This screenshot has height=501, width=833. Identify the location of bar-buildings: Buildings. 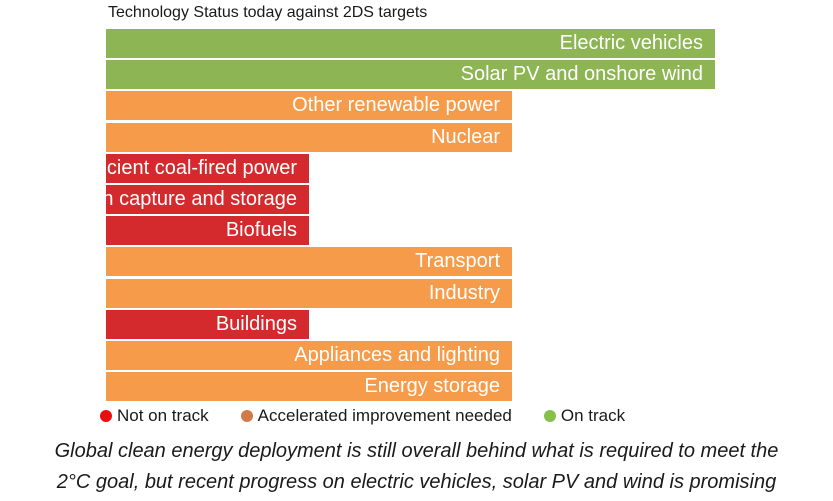
(207, 324).